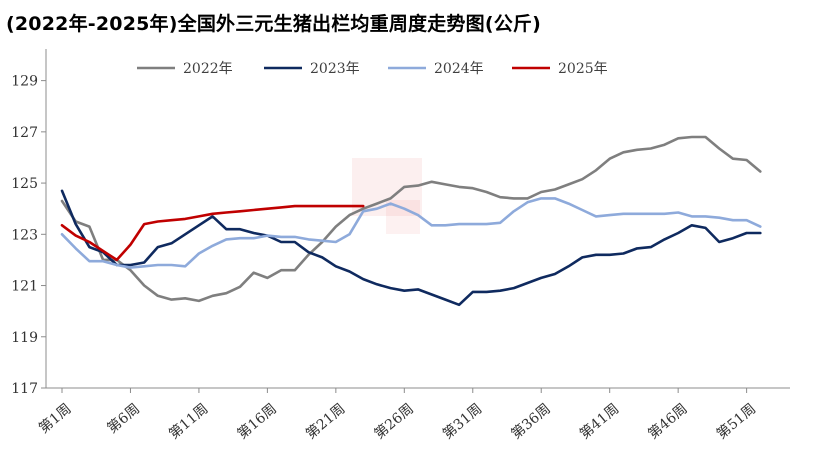  What do you see at coordinates (24, 287) in the screenshot?
I see `y-tick-label: 121` at bounding box center [24, 287].